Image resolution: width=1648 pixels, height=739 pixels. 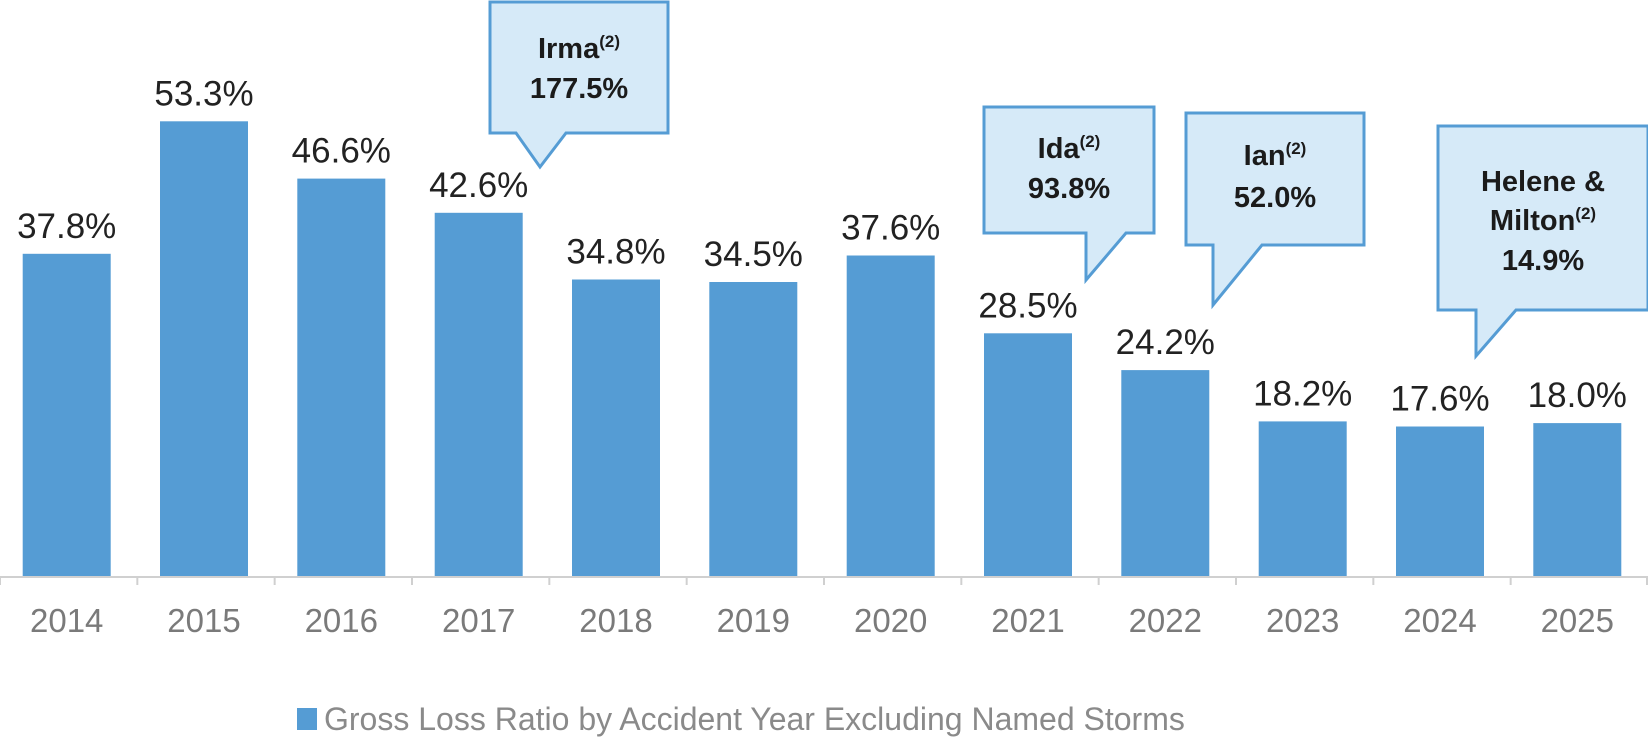 What do you see at coordinates (203, 620) in the screenshot?
I see `x-label-2015: 2015` at bounding box center [203, 620].